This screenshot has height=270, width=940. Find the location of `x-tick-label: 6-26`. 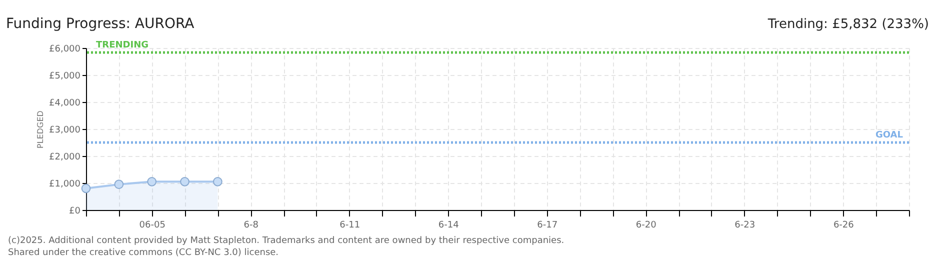

x-tick-label: 6-26 is located at coordinates (843, 225).